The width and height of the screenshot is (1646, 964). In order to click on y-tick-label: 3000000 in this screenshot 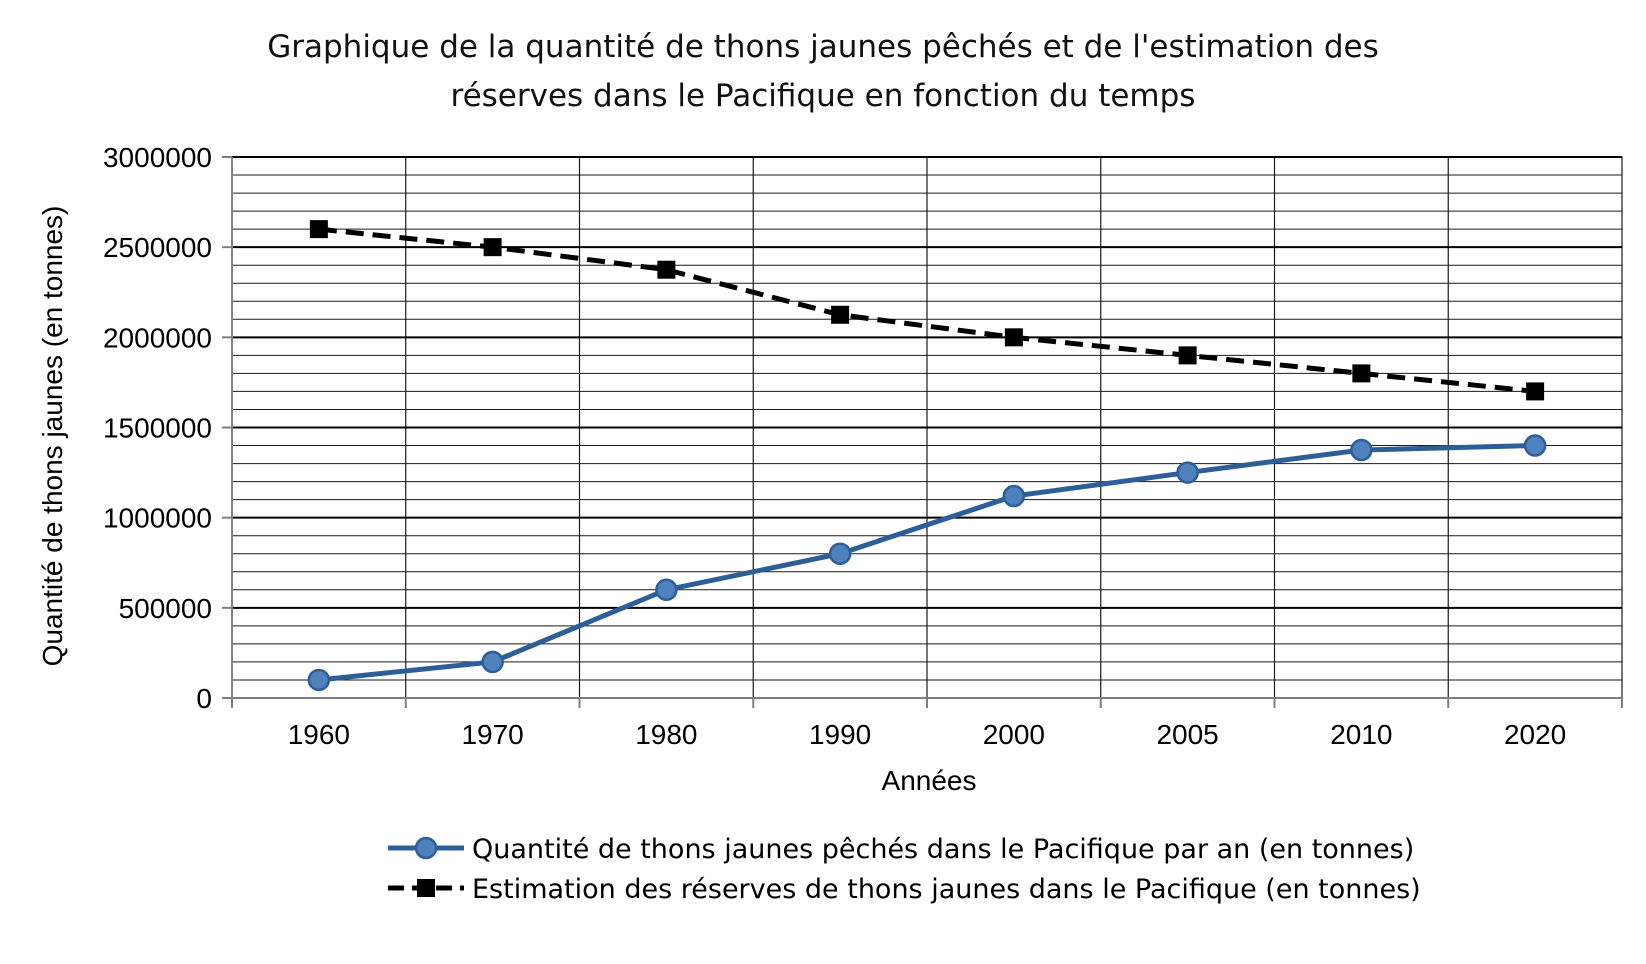, I will do `click(157, 157)`.